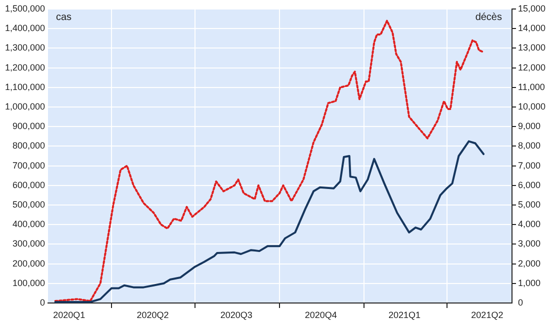 The height and width of the screenshot is (323, 550). I want to click on y2-tick-label: 9,000, so click(529, 126).